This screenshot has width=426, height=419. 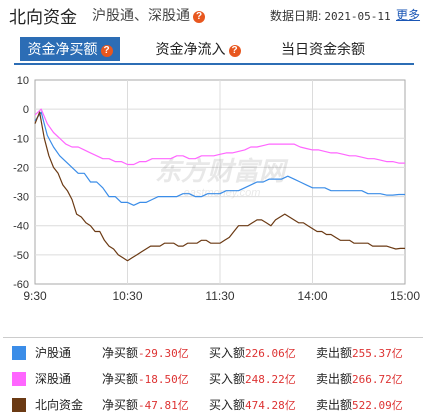 What do you see at coordinates (21, 227) in the screenshot?
I see `y-tick-label: -40` at bounding box center [21, 227].